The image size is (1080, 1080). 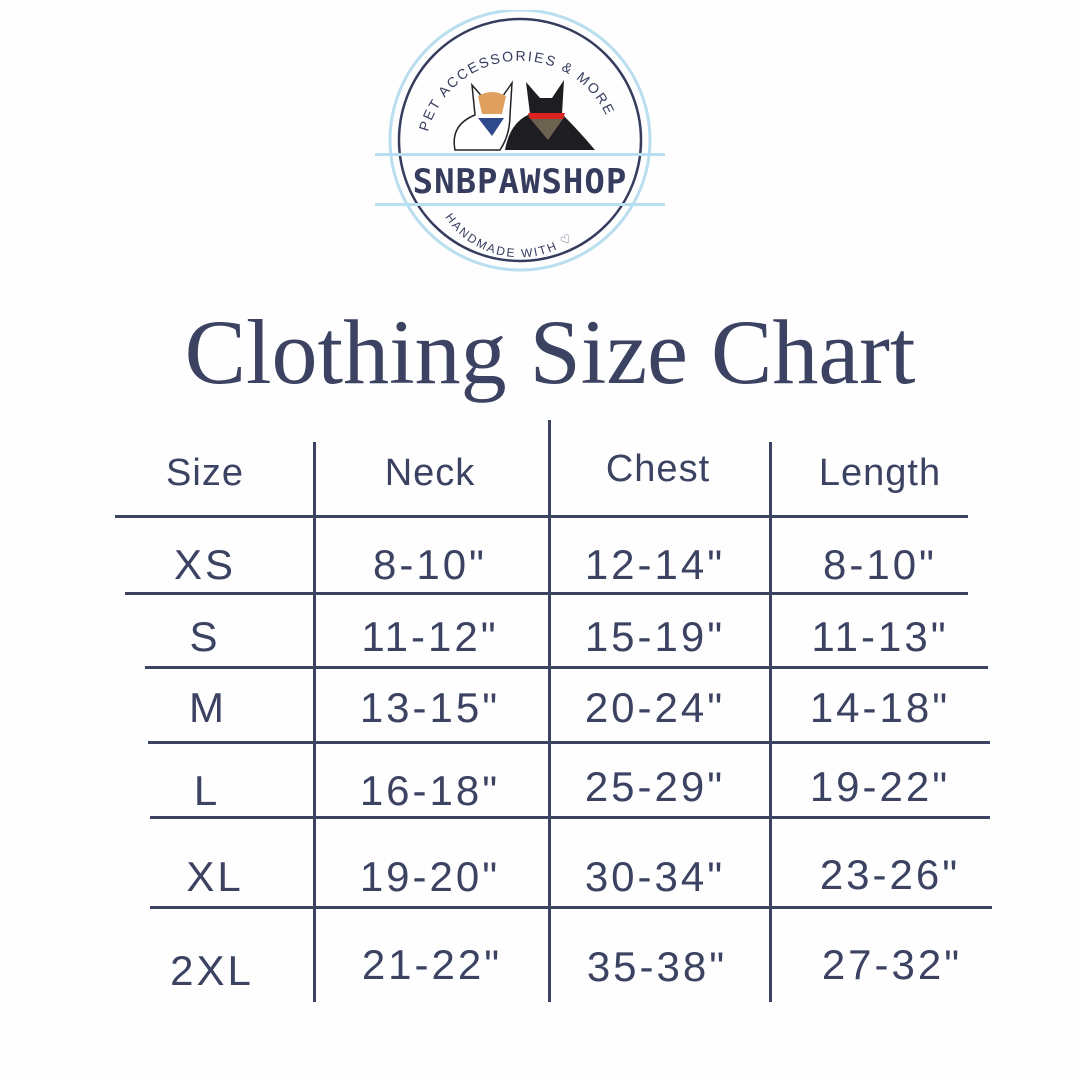 What do you see at coordinates (655, 636) in the screenshot?
I see `chest-cell: 15-19"` at bounding box center [655, 636].